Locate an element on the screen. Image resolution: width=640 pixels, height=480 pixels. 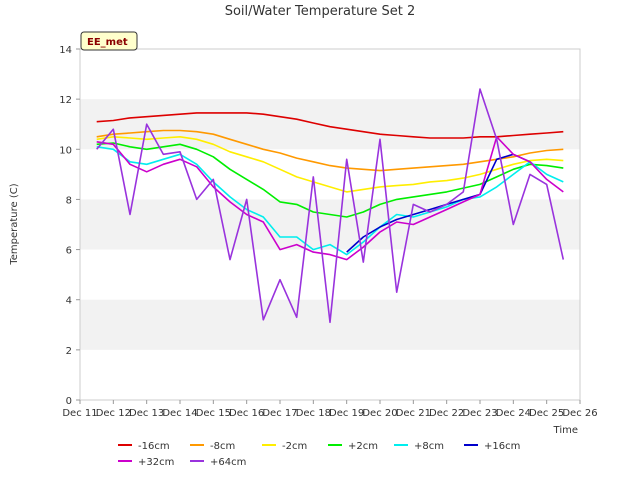
x-tick-label: Dec 14 is located at coordinates (179, 413).